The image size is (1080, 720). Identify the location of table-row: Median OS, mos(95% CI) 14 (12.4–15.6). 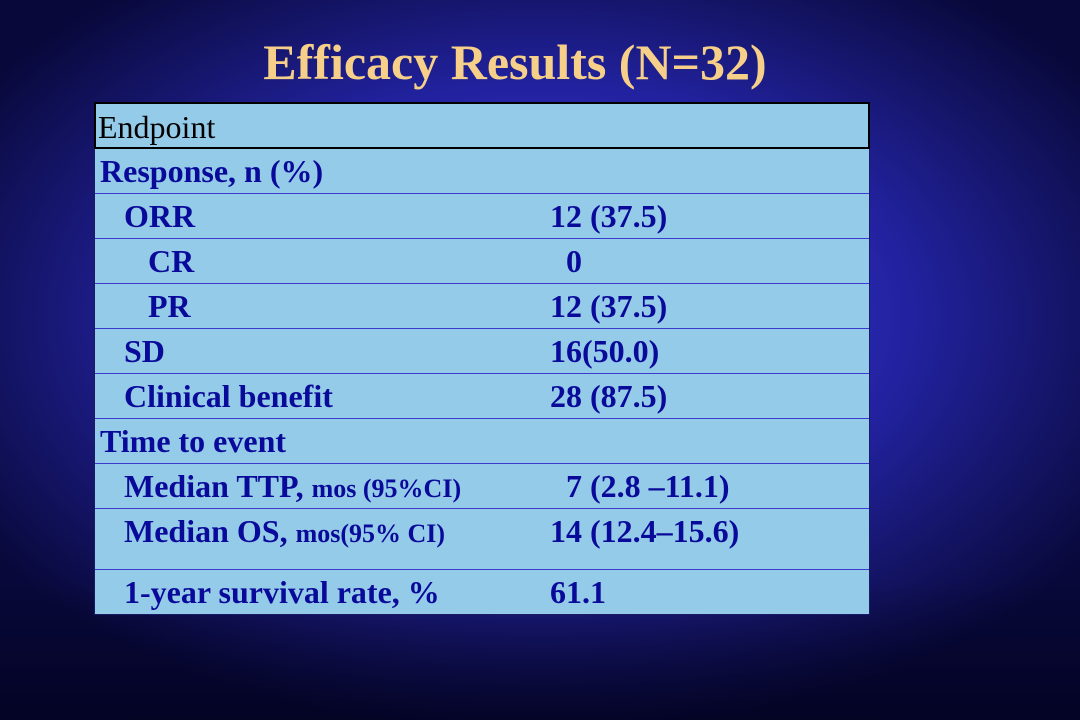
(482, 539).